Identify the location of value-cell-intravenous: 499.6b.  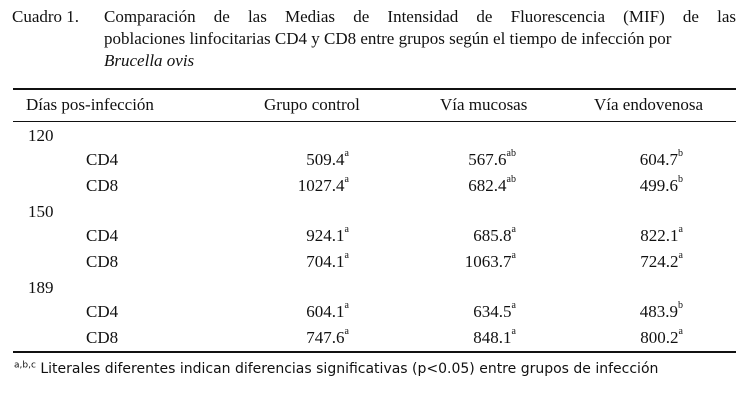
(661, 185).